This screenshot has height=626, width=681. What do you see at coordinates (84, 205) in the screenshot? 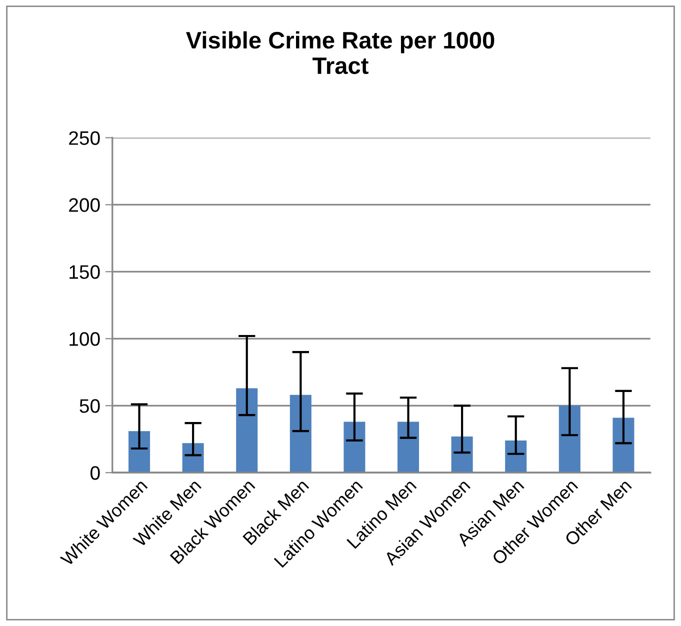
I see `y-tick-label: 200` at bounding box center [84, 205].